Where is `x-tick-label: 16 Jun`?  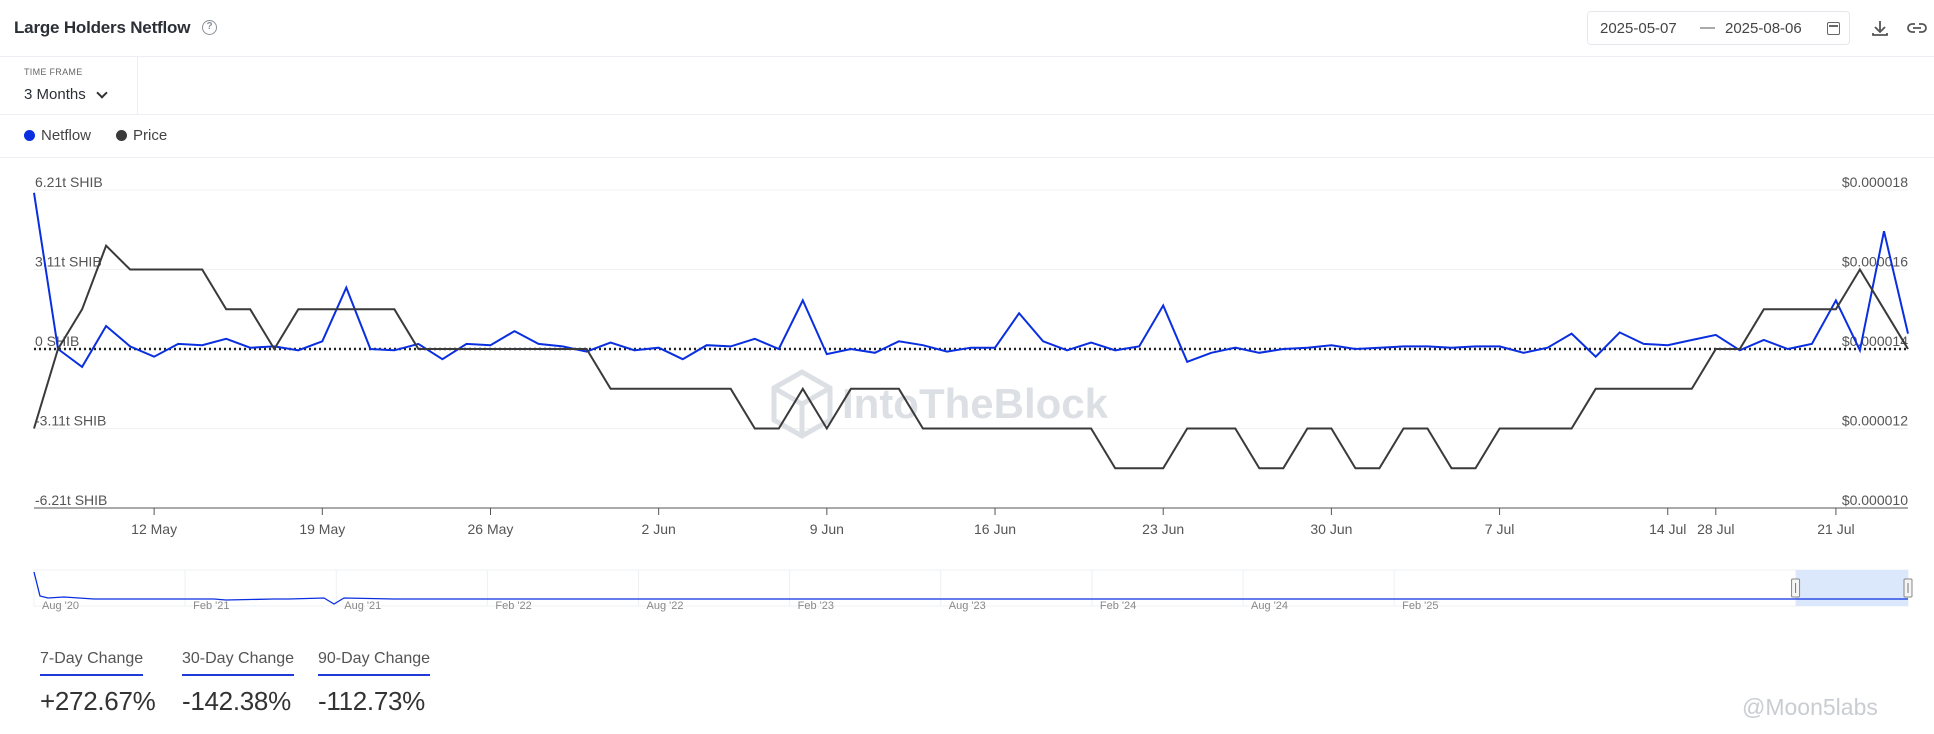
x-tick-label: 16 Jun is located at coordinates (995, 529).